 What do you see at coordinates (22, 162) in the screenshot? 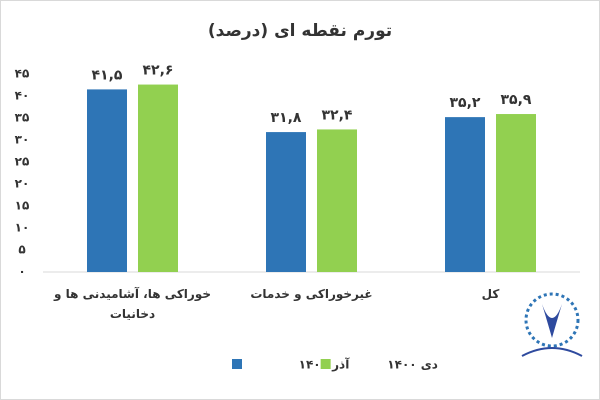
I see `y-tick-label: ۲۵` at bounding box center [22, 162].